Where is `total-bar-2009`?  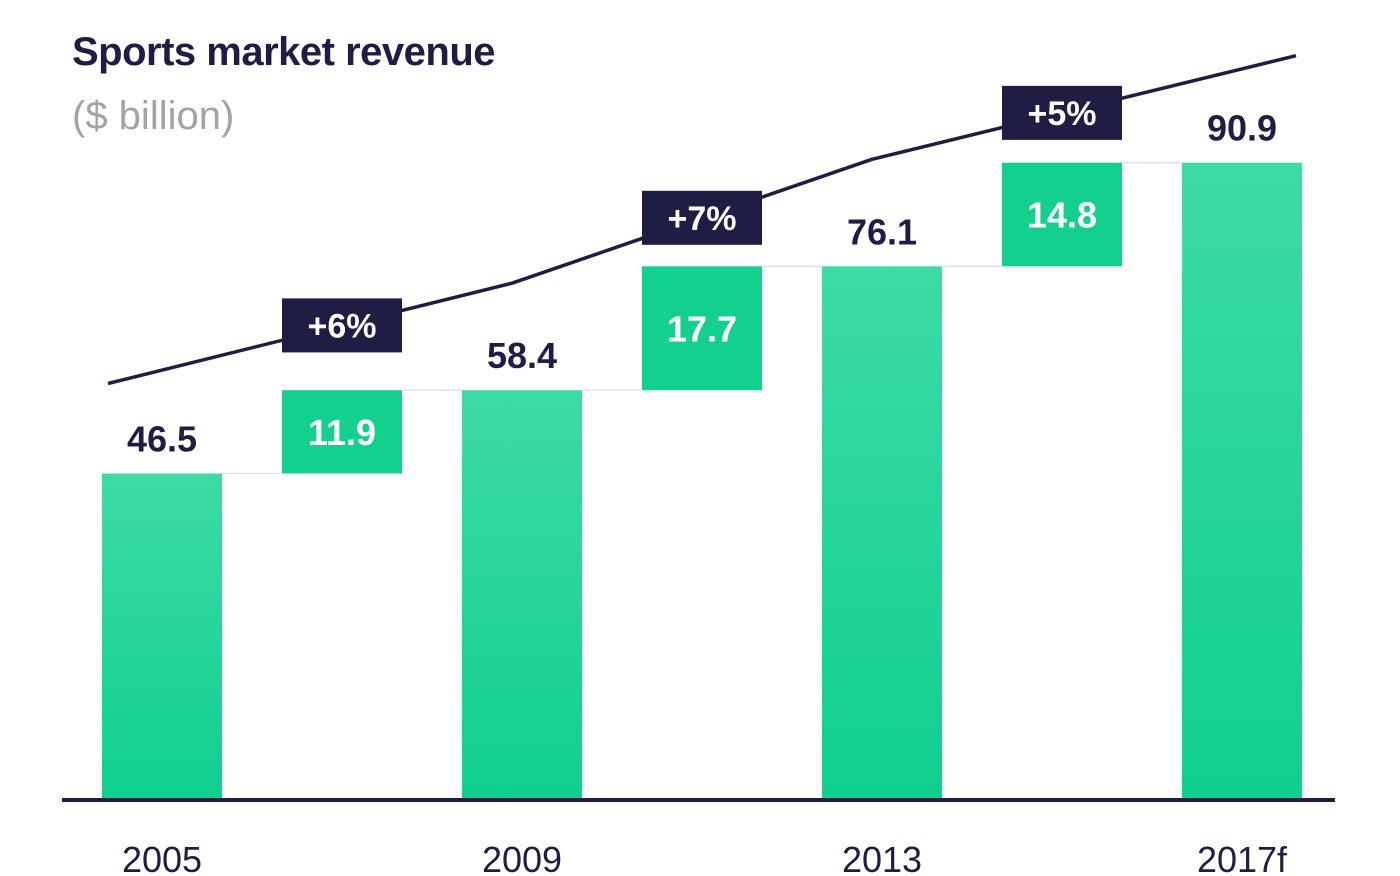 total-bar-2009 is located at coordinates (522, 594).